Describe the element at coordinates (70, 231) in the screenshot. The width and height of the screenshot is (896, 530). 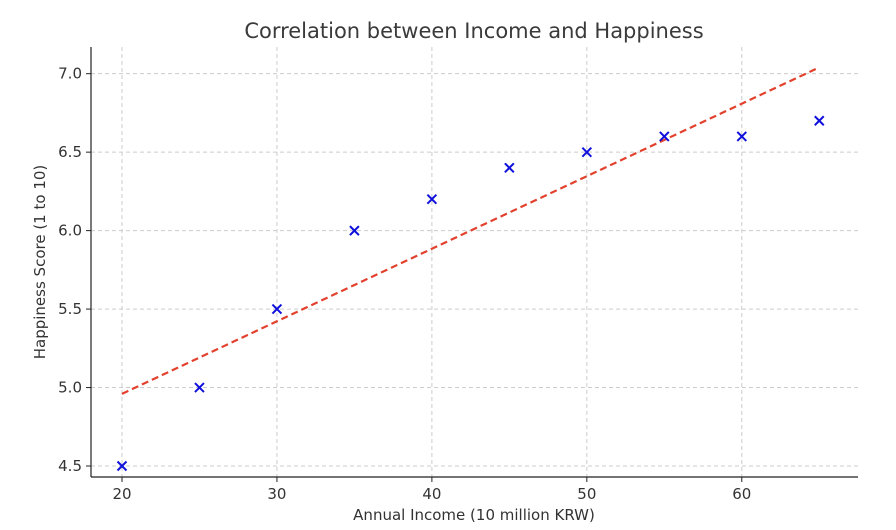
I see `y-tick-label: 6.0` at that location.